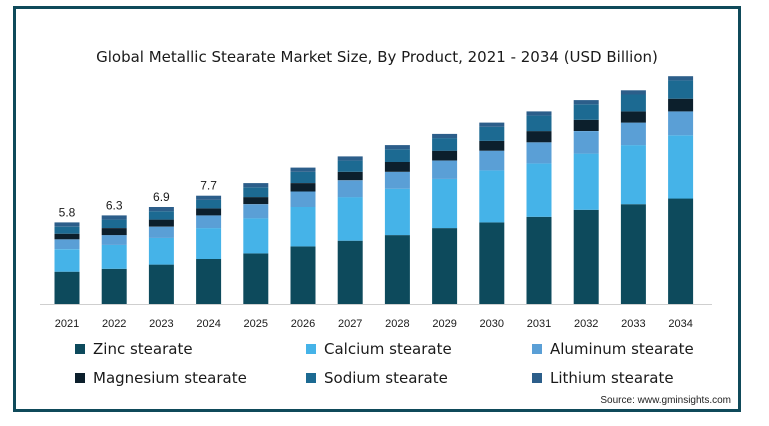 The height and width of the screenshot is (426, 769). I want to click on bar-segment-2024-aluminum-stearate, so click(209, 222).